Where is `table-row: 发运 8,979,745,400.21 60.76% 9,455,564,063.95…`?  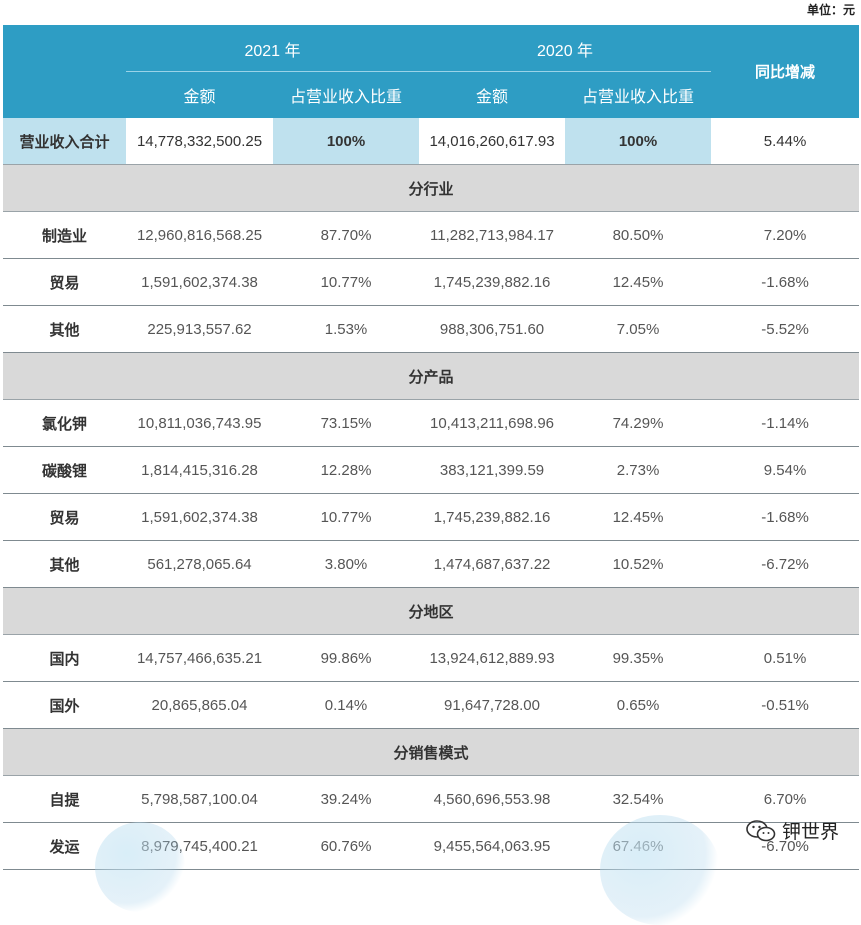
table-row: 发运 8,979,745,400.21 60.76% 9,455,564,063.95… is located at coordinates (431, 846).